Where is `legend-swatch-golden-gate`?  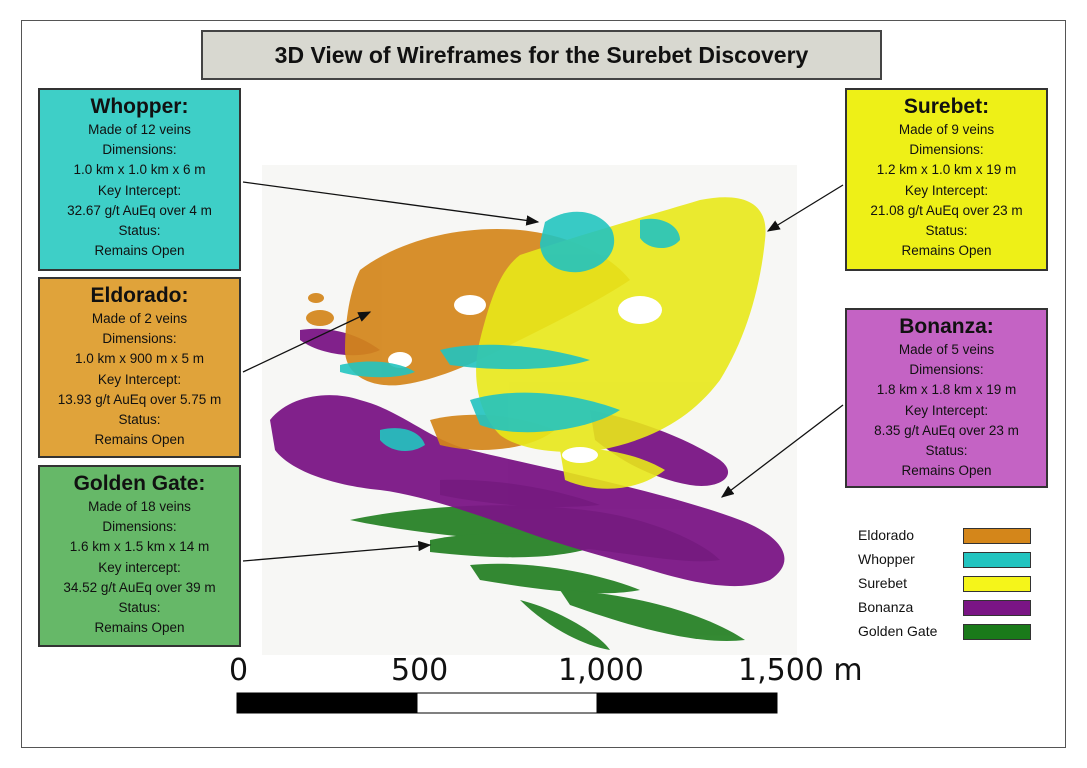
legend-swatch-golden-gate is located at coordinates (997, 632).